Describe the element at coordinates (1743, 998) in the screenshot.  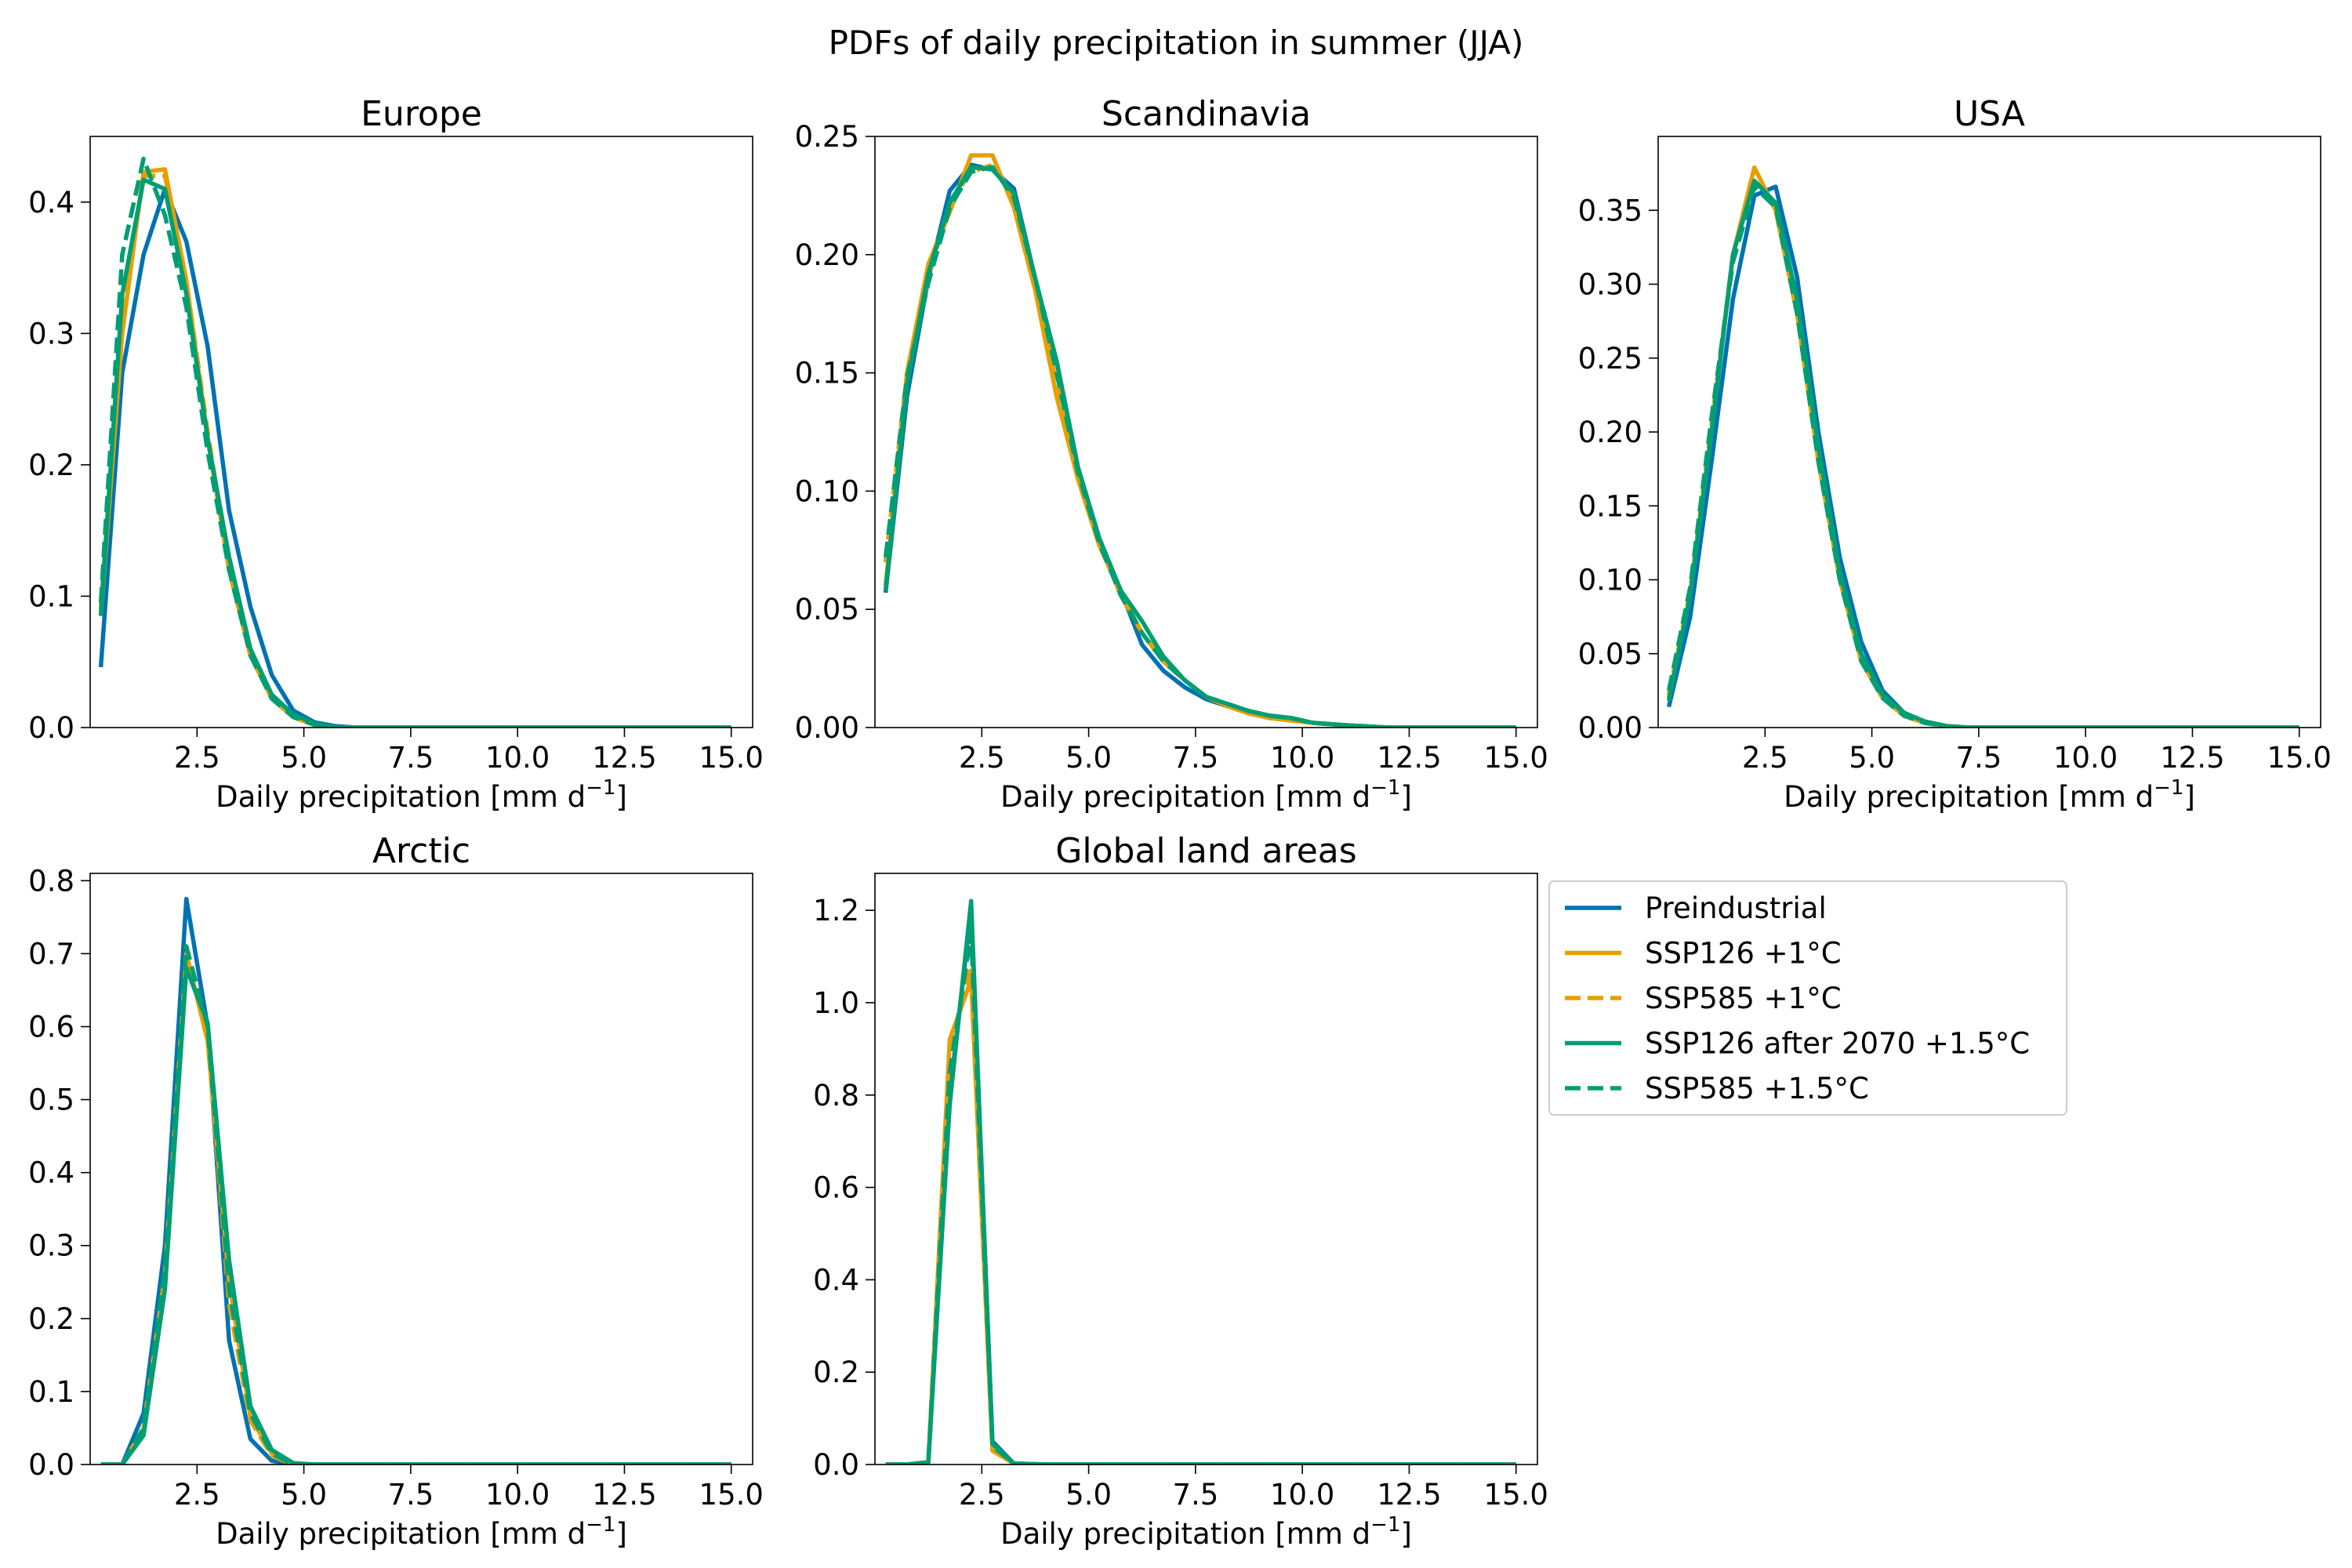
I see `legend-label: SSP585 +1°C` at that location.